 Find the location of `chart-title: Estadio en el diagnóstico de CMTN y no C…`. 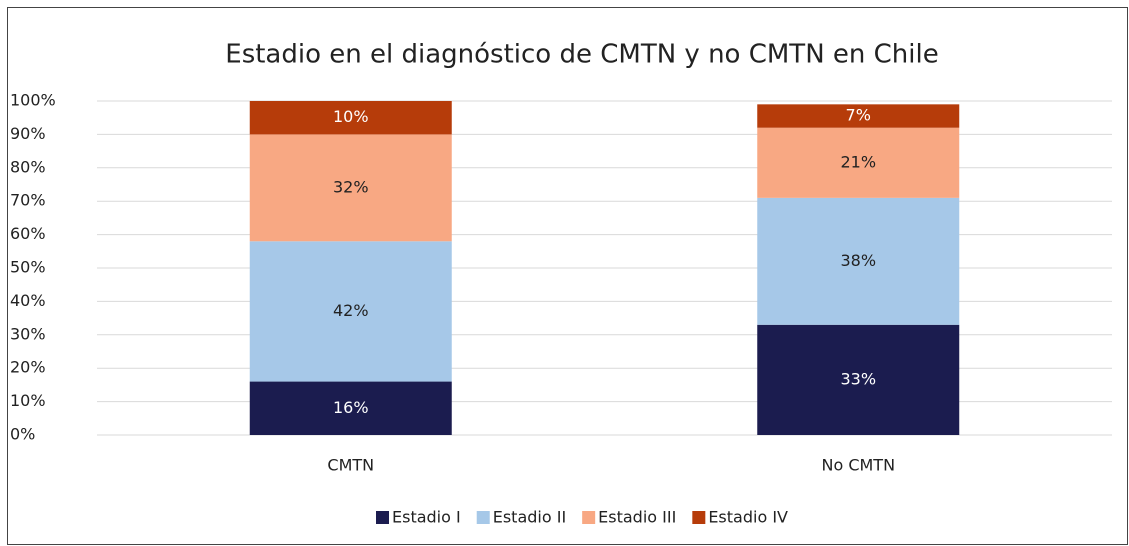

chart-title: Estadio en el diagnóstico de CMTN y no C… is located at coordinates (581, 55).